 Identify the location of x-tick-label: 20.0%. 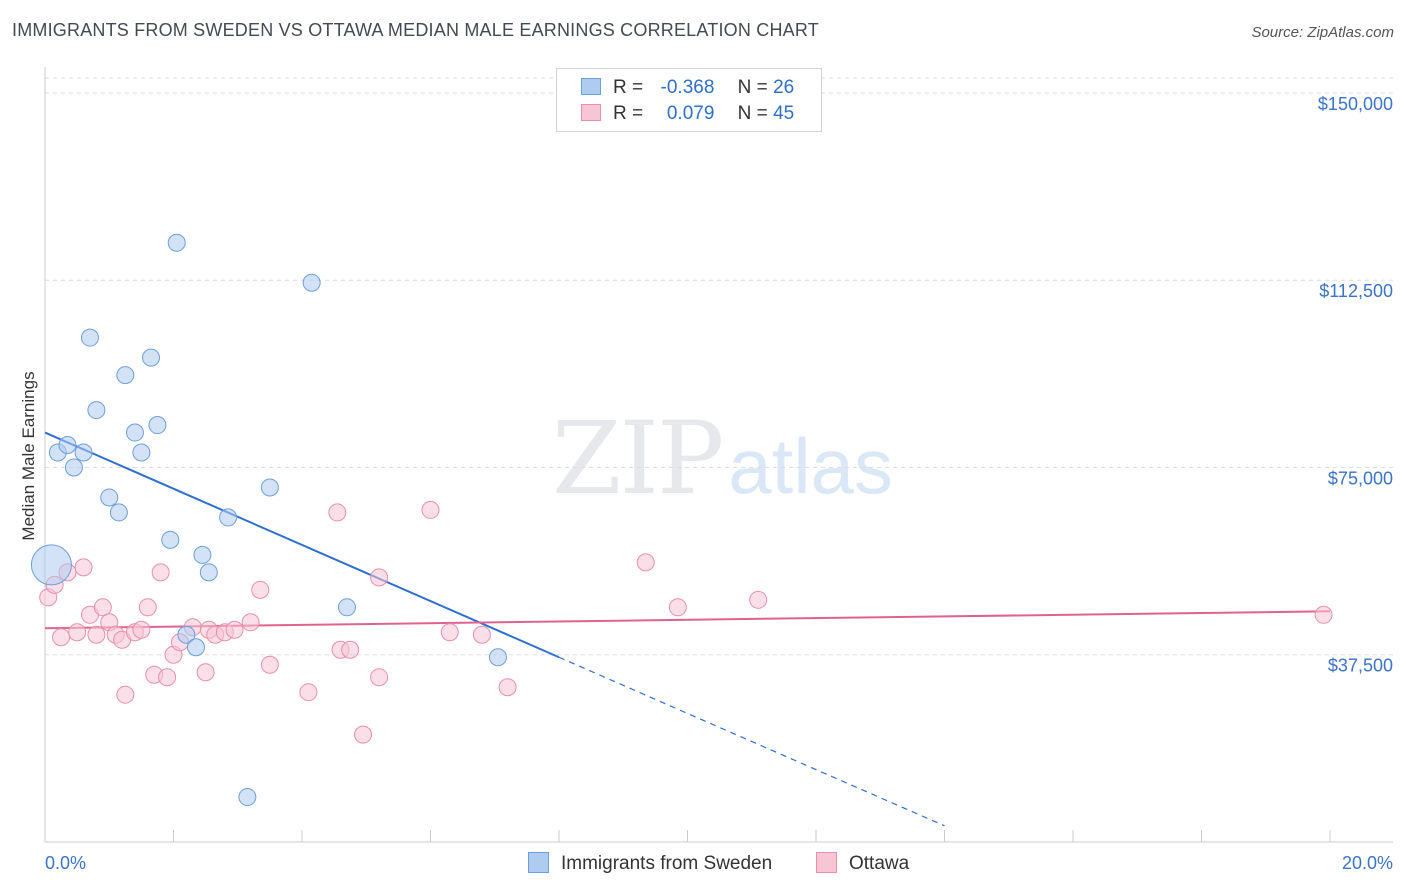
(1367, 863).